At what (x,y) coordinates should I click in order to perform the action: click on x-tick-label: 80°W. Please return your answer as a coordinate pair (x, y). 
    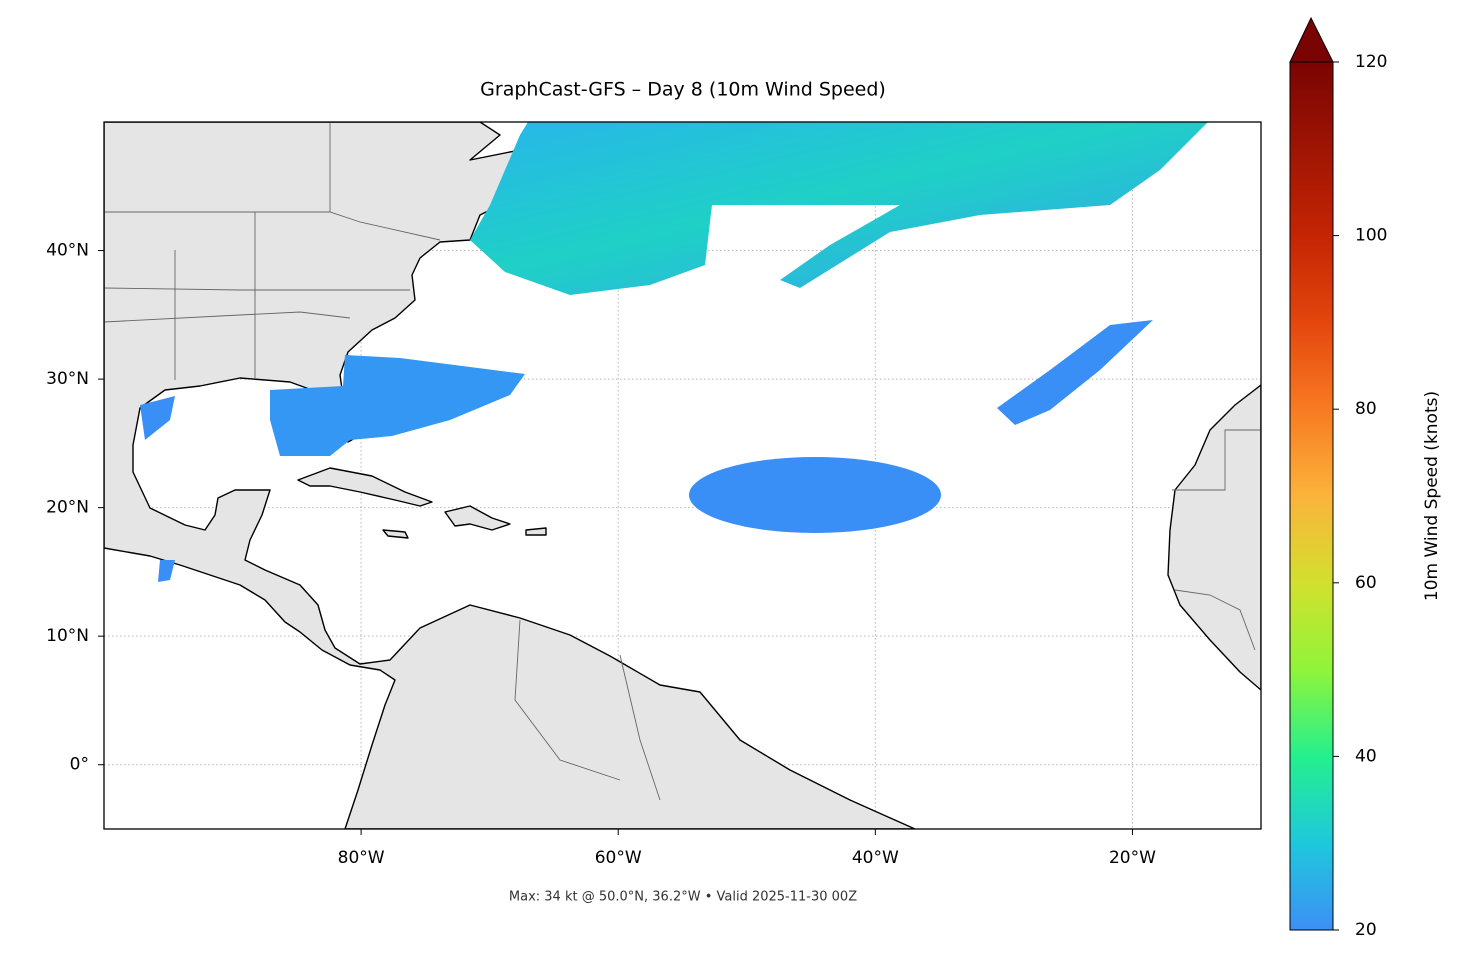
    Looking at the image, I should click on (361, 858).